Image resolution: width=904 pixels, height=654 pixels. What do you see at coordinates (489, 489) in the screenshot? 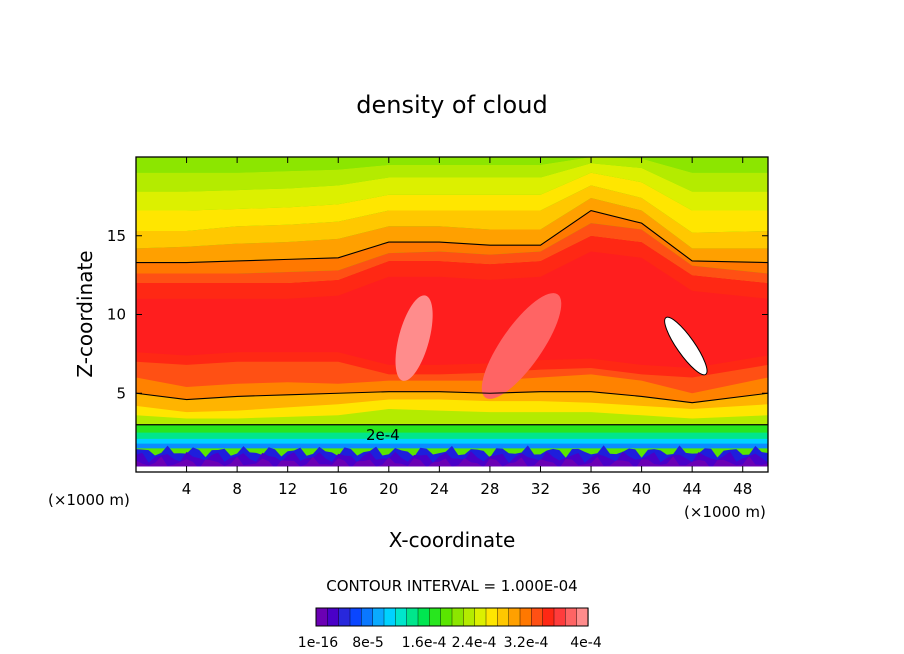
I see `x-tick-label: 28` at bounding box center [489, 489].